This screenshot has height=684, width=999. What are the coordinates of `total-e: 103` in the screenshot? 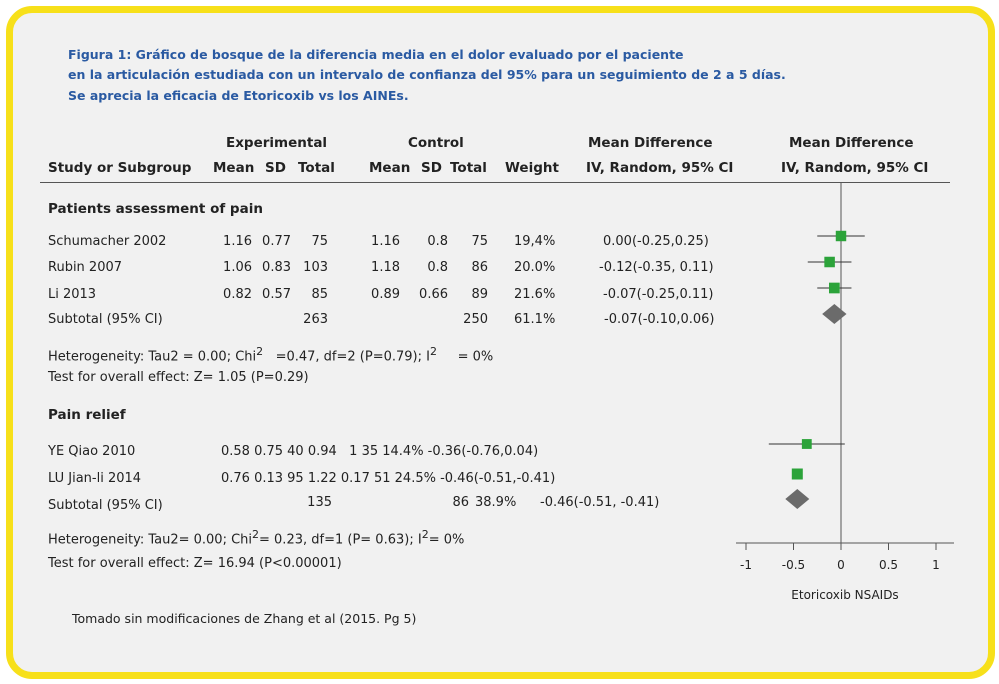 It's located at (315, 267).